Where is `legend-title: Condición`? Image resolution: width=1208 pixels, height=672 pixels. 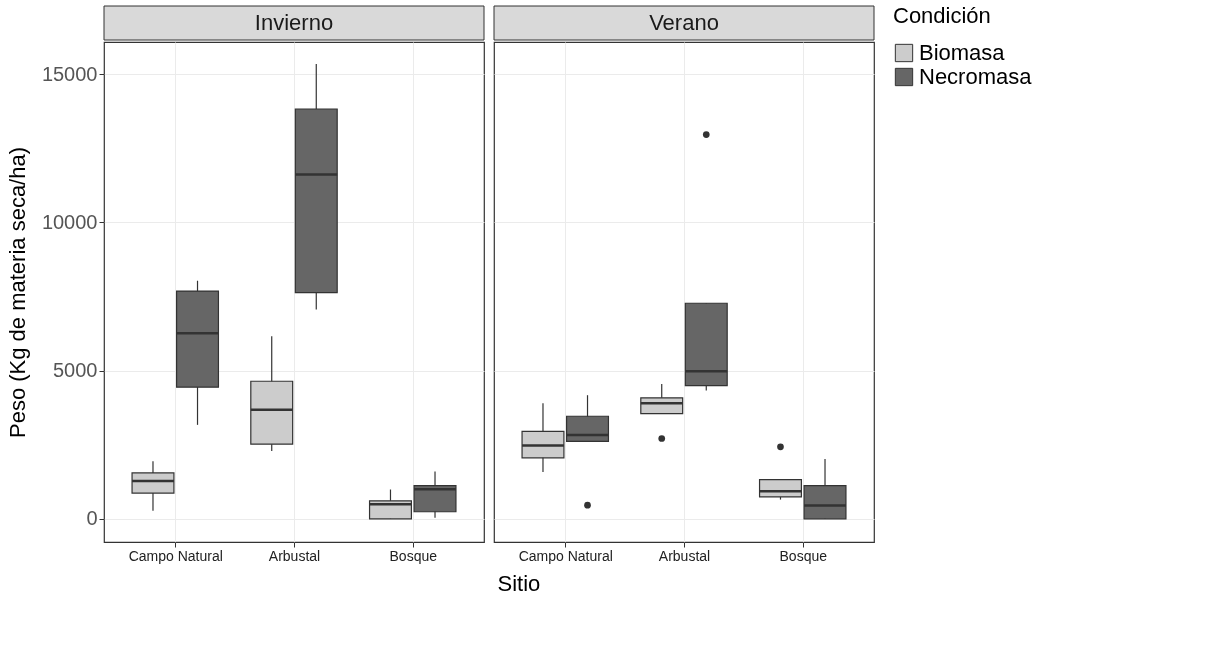
legend-title: Condición is located at coordinates (942, 15).